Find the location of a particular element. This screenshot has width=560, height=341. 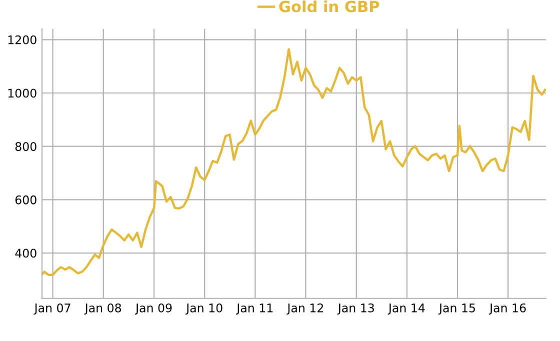

y-tick-label: 1000 is located at coordinates (22, 93).